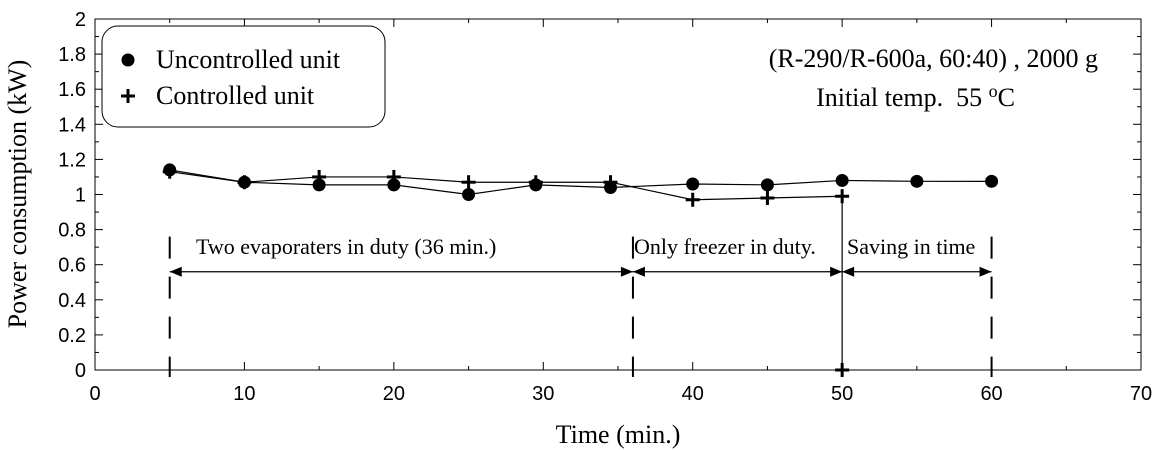 The width and height of the screenshot is (1162, 450). Describe the element at coordinates (693, 394) in the screenshot. I see `x-tick-label: 40` at that location.